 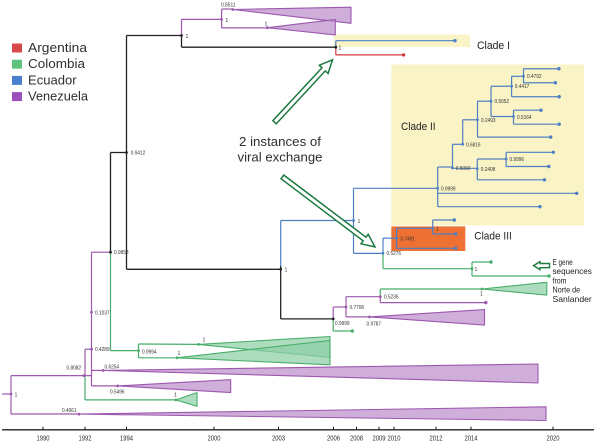 I want to click on svg-text: Colombia, so click(x=57, y=63).